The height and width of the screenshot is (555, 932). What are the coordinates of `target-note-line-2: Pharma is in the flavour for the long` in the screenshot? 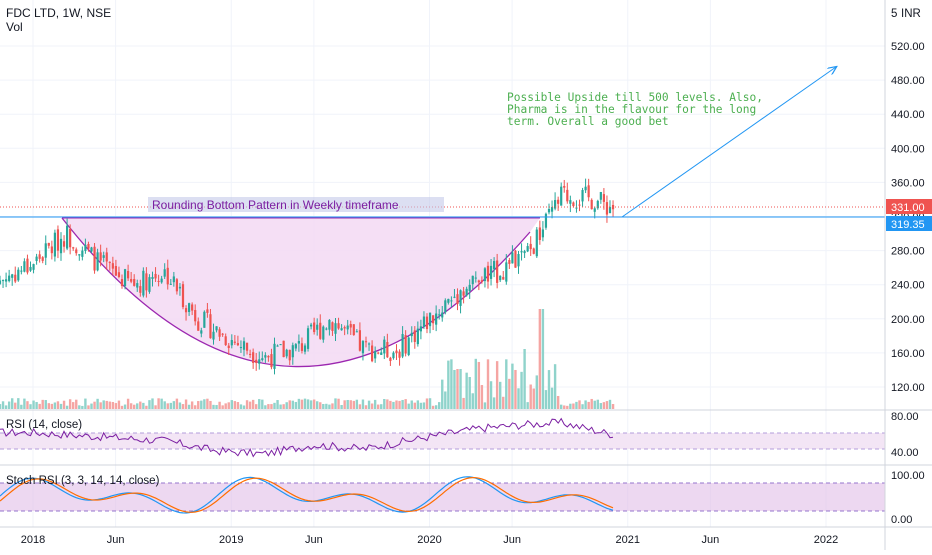 It's located at (631, 109).